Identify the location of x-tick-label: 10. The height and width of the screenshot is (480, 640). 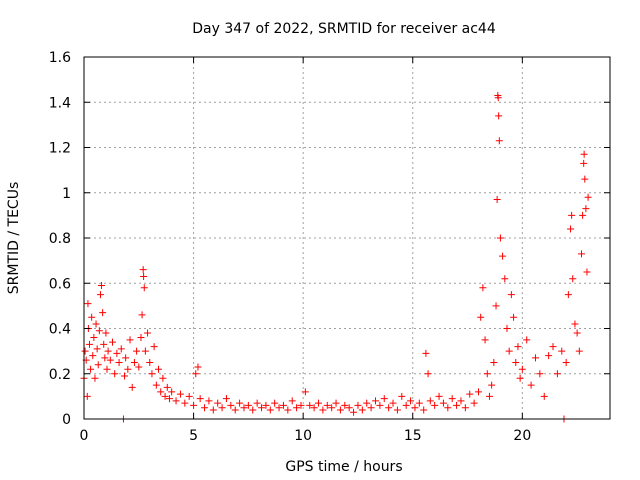
(303, 436).